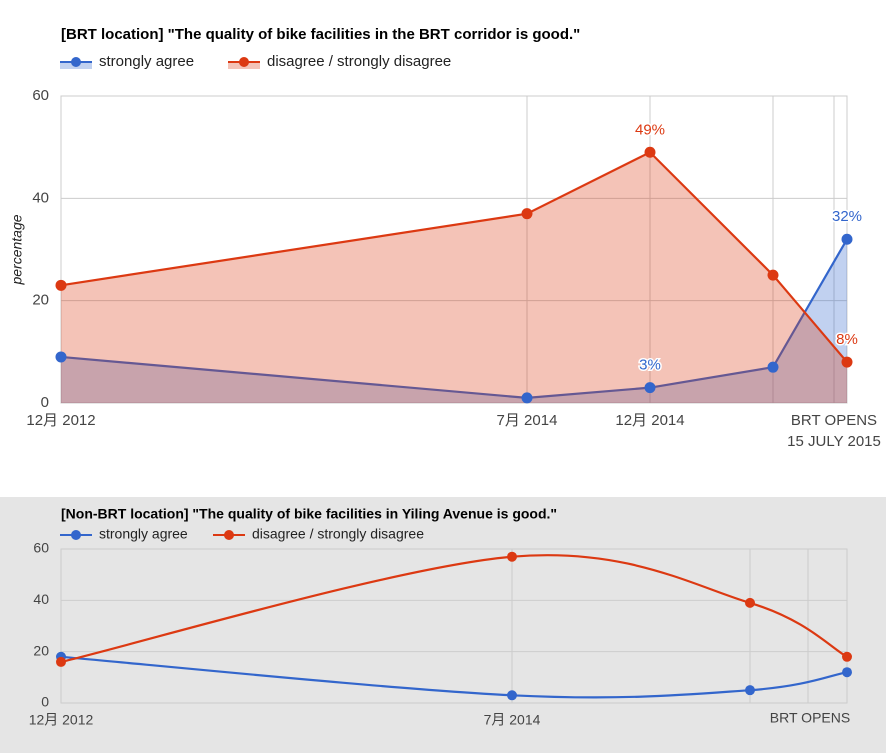 The image size is (886, 753). Describe the element at coordinates (650, 365) in the screenshot. I see `data-label: 3%` at that location.